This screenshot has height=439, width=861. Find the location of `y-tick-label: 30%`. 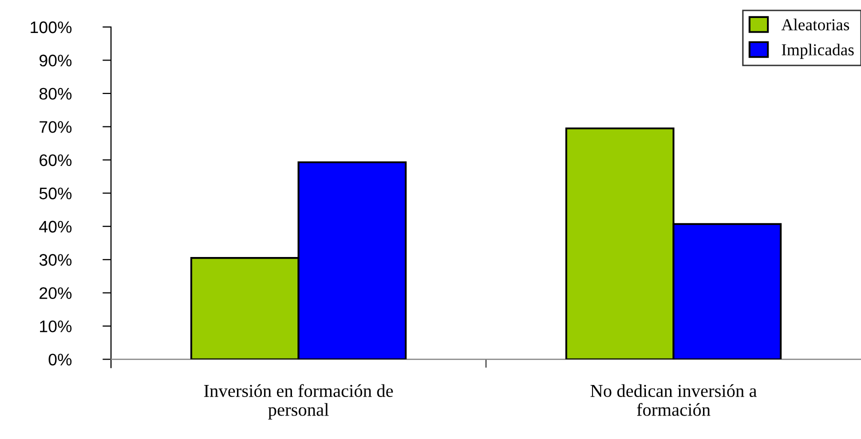

y-tick-label: 30% is located at coordinates (55, 260).